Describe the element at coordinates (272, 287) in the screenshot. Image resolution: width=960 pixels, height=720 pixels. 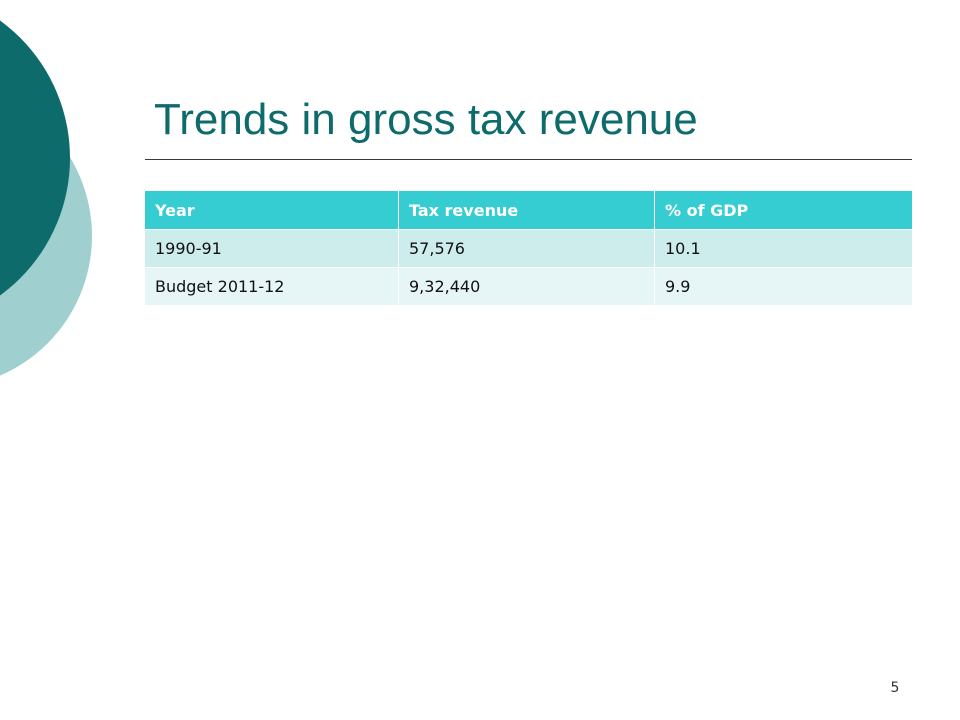
I see `cell-year: Budget 2011-12` at that location.